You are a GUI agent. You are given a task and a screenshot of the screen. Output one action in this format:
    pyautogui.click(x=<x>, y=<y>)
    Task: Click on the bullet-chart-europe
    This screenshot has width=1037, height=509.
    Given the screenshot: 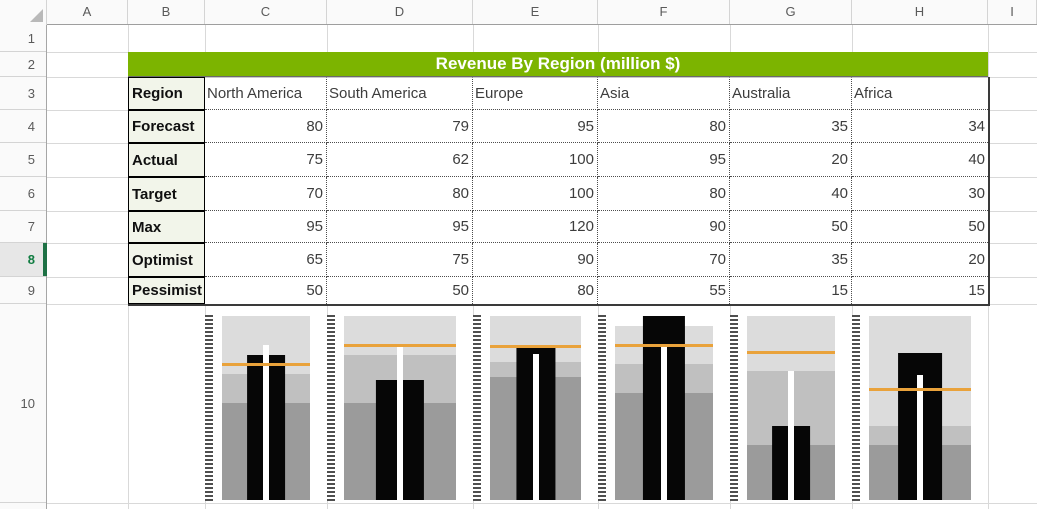 What is the action you would take?
    pyautogui.click(x=535, y=404)
    